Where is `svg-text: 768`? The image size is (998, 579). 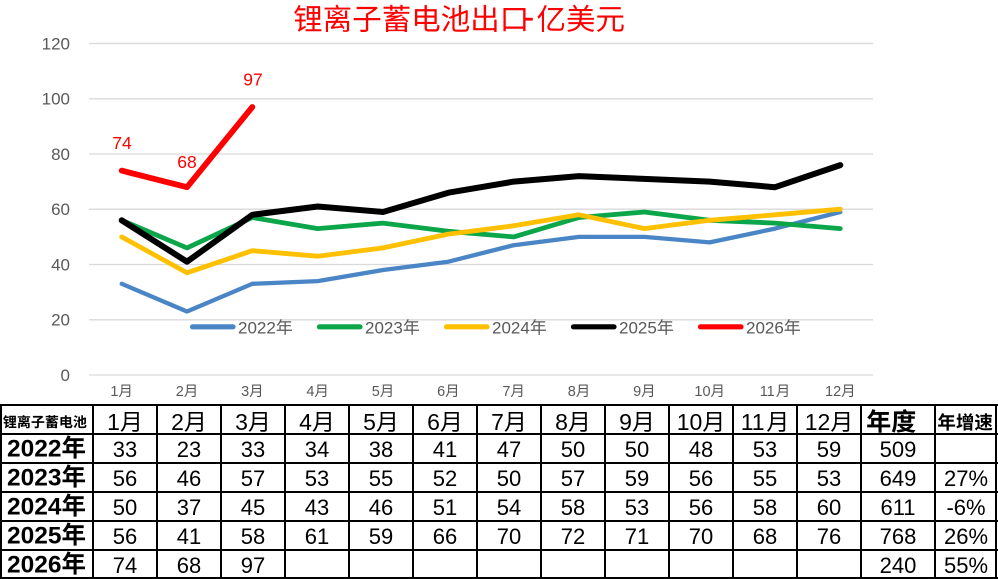
svg-text: 768 is located at coordinates (898, 536).